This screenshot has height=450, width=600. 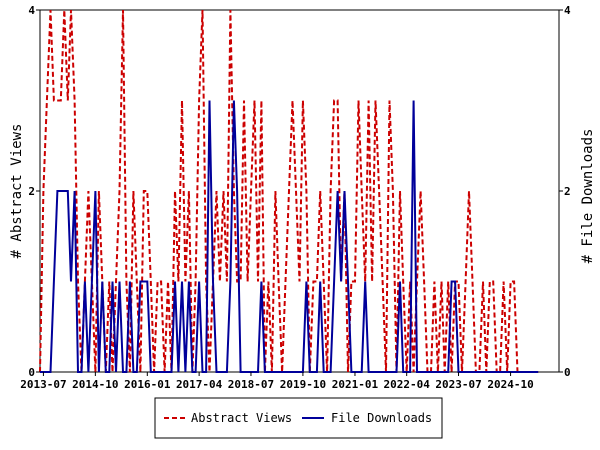 I want to click on legend-label-abstract-views: Abstract Views, so click(x=241, y=418).